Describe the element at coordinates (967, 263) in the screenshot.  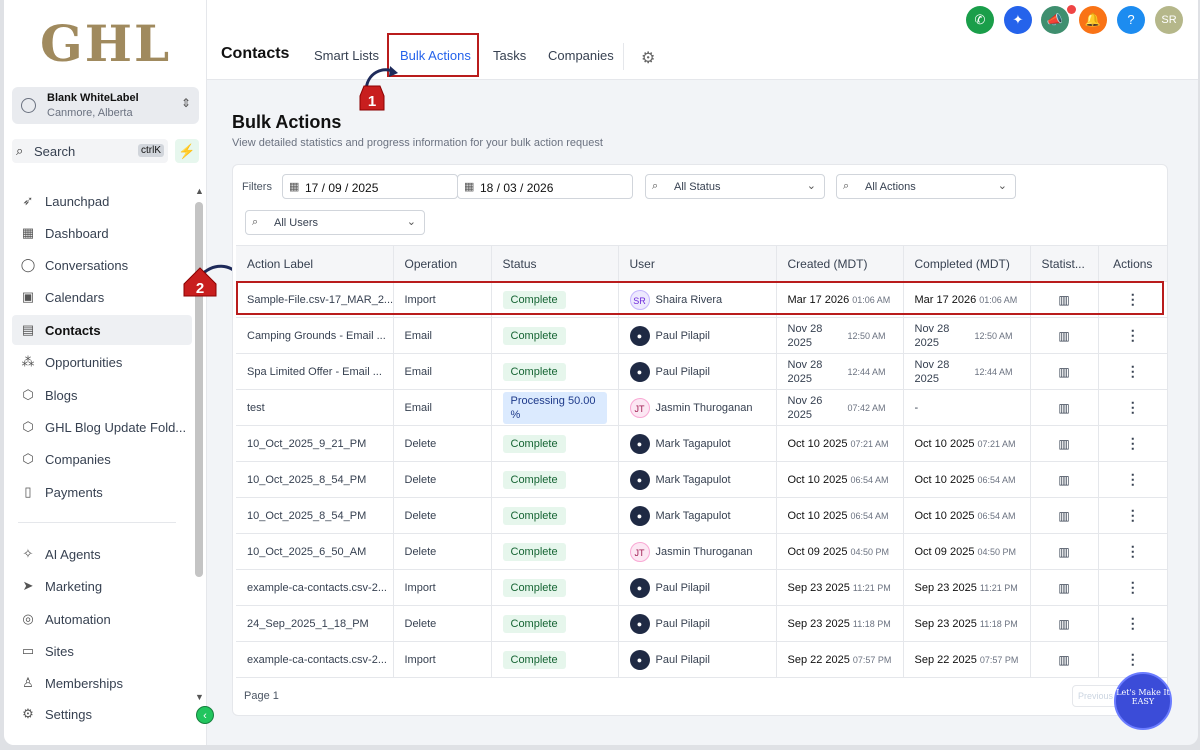
I see `col-completed: Completed (MDT)` at that location.